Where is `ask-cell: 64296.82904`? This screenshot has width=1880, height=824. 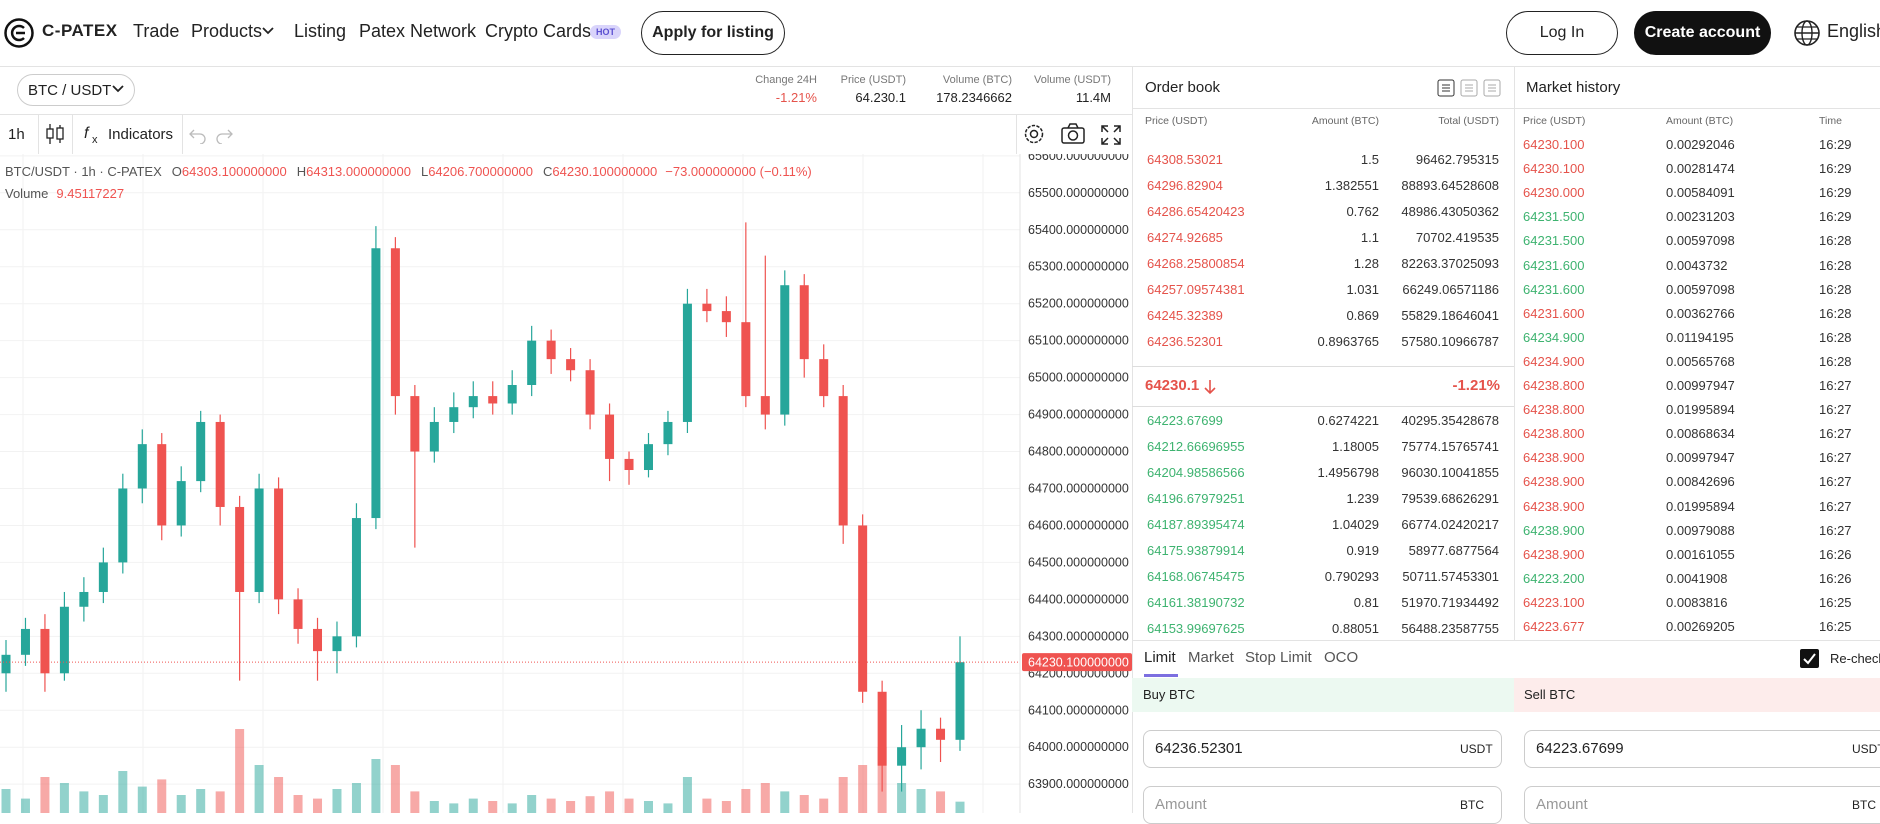 ask-cell: 64296.82904 is located at coordinates (1185, 185).